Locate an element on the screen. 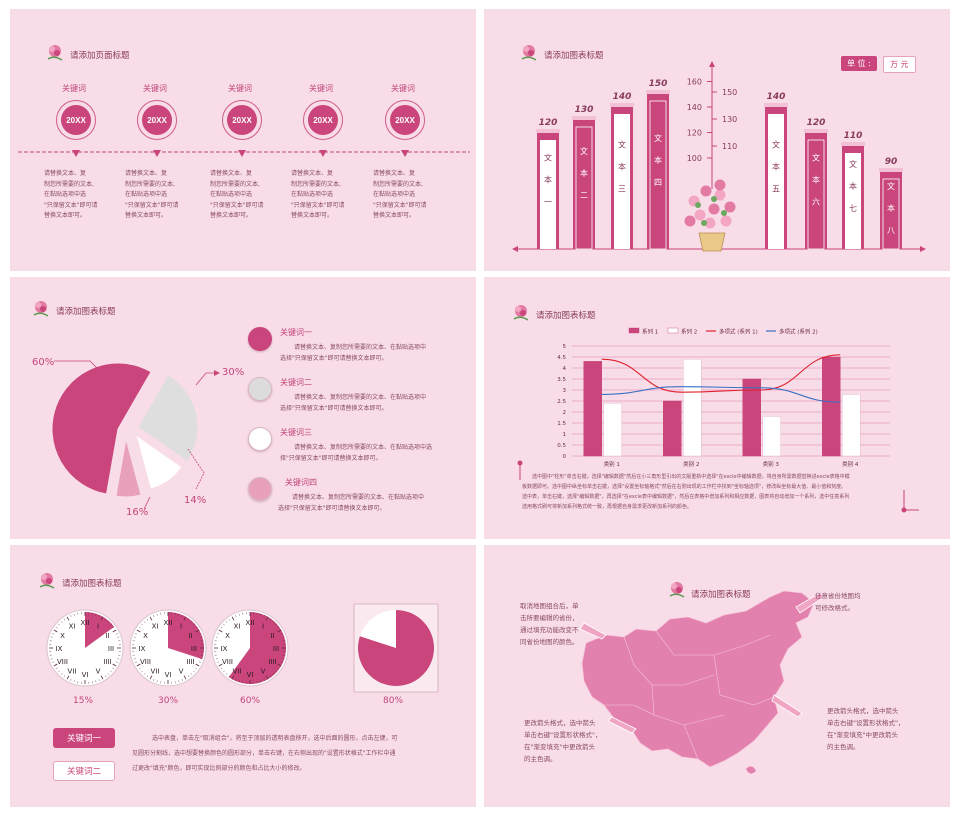 The height and width of the screenshot is (816, 960). y-tick-label: 1.5 is located at coordinates (561, 424).